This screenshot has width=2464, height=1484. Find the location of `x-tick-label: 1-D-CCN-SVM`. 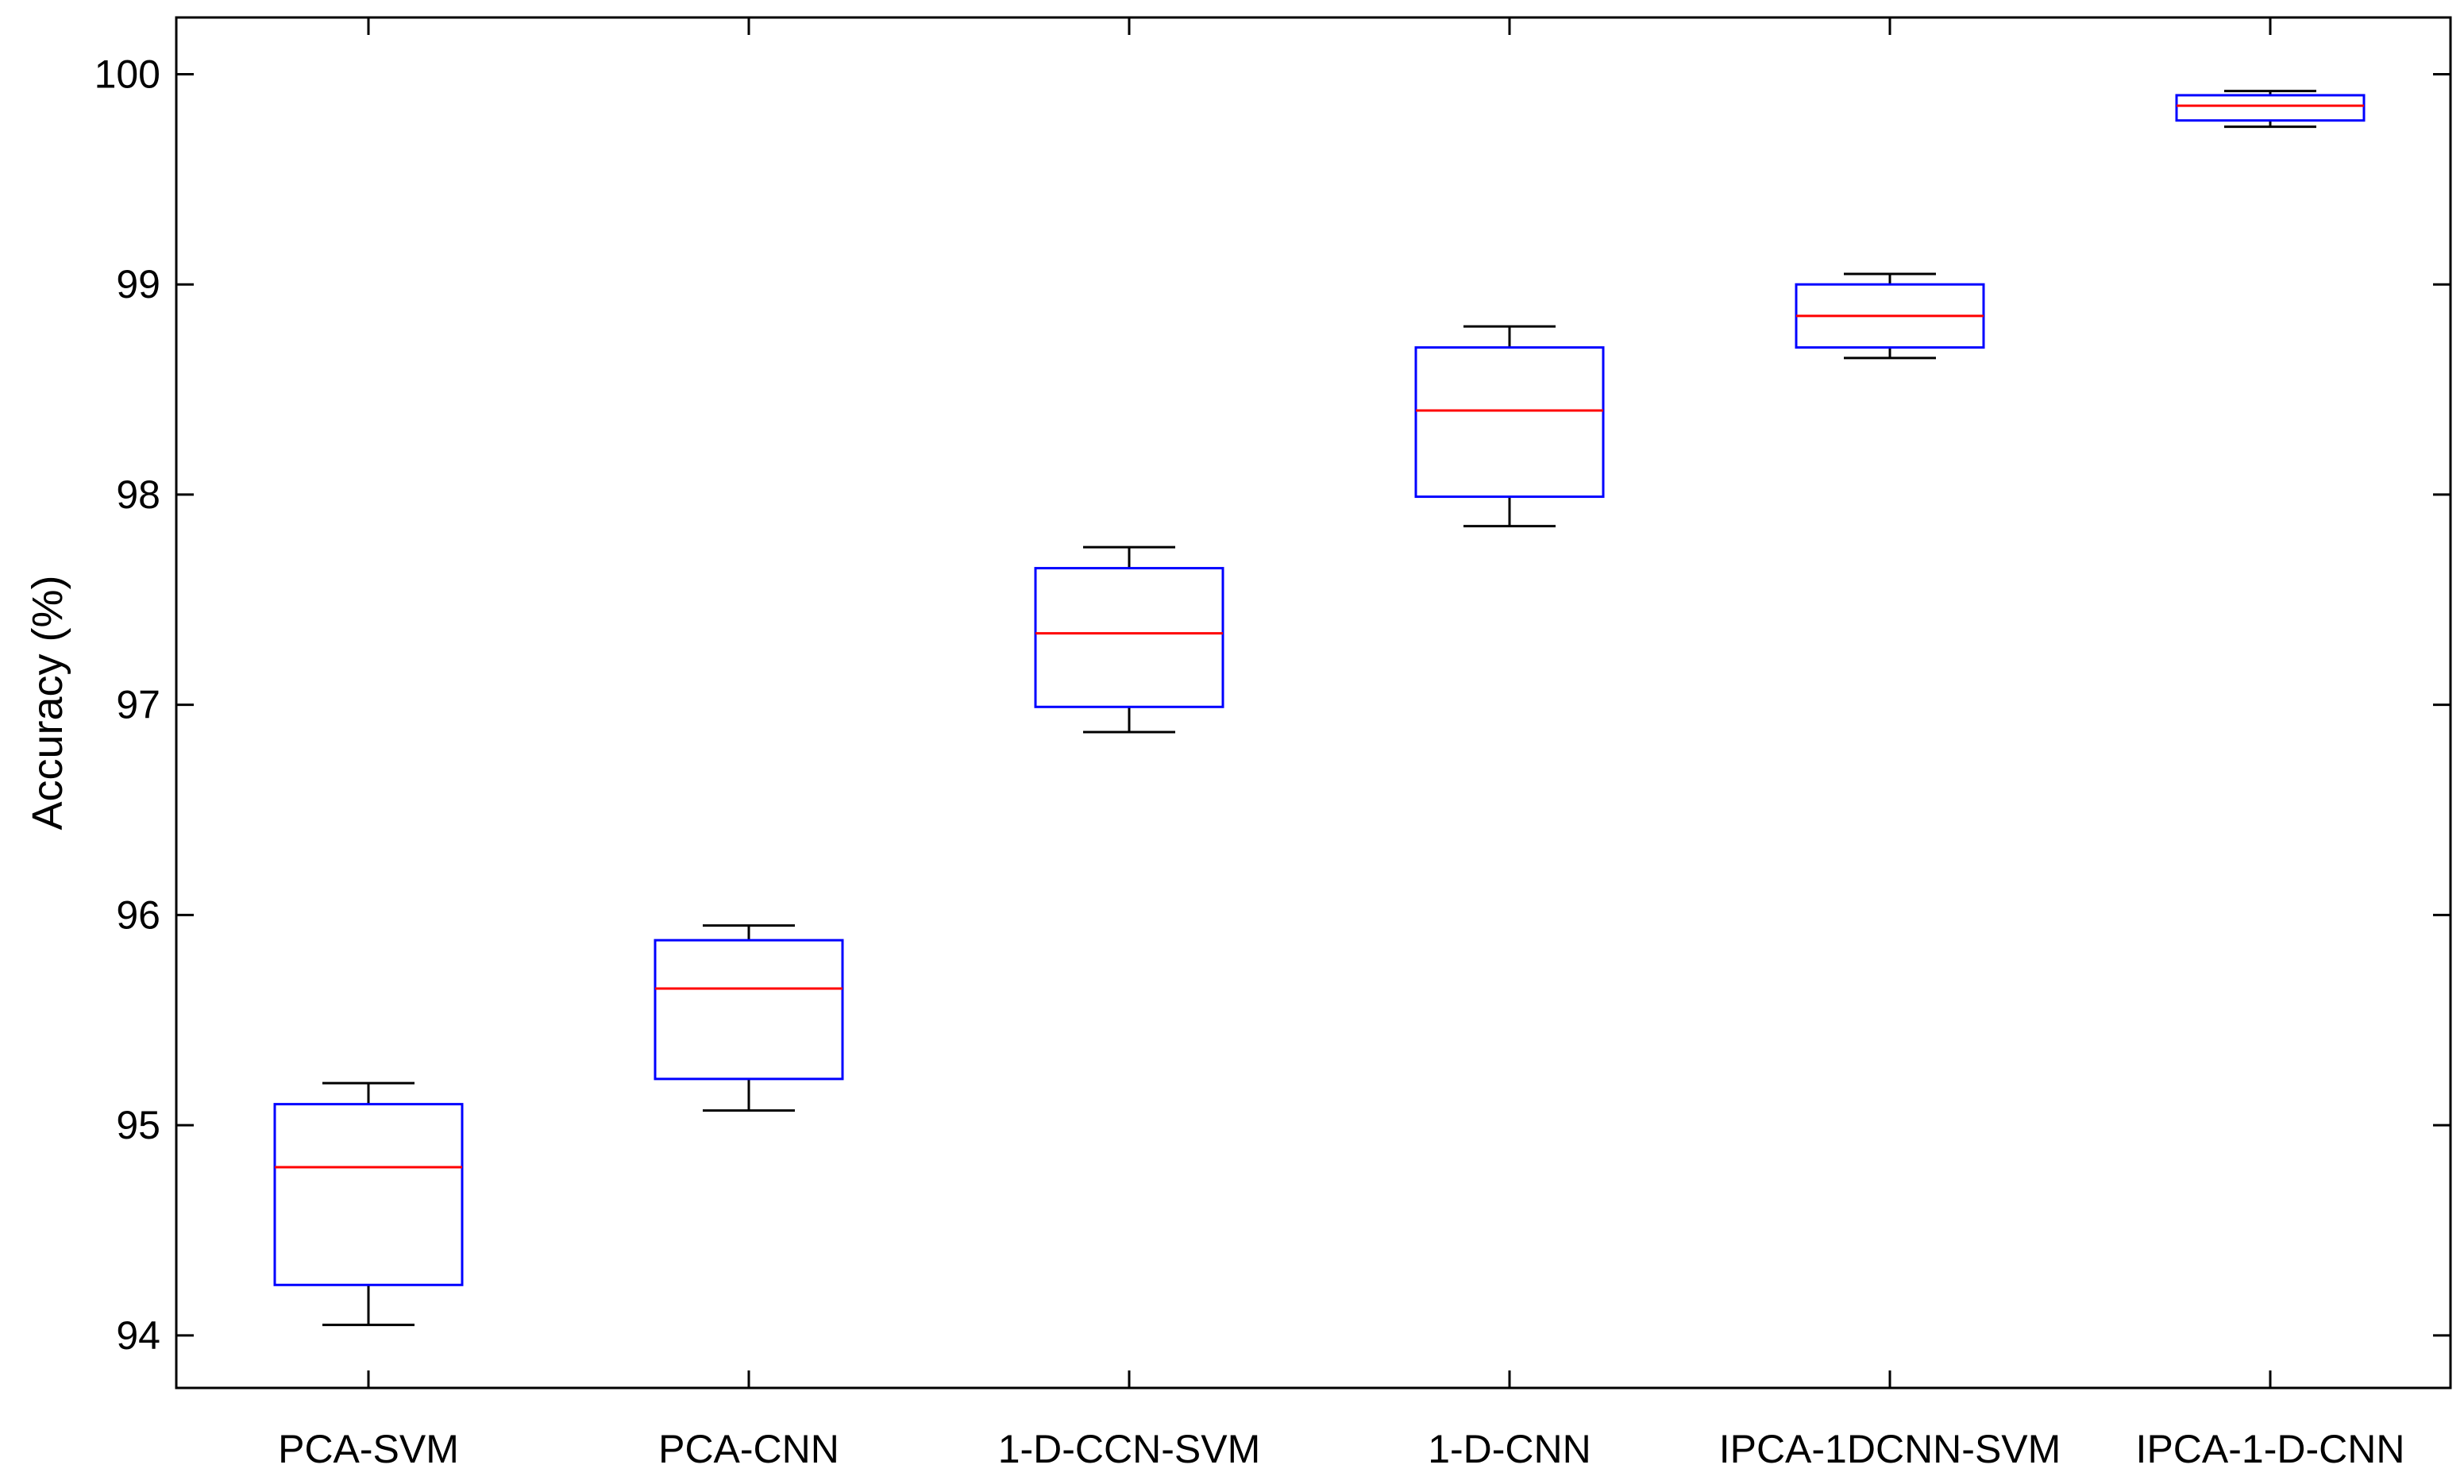

x-tick-label: 1-D-CCN-SVM is located at coordinates (1129, 1449).